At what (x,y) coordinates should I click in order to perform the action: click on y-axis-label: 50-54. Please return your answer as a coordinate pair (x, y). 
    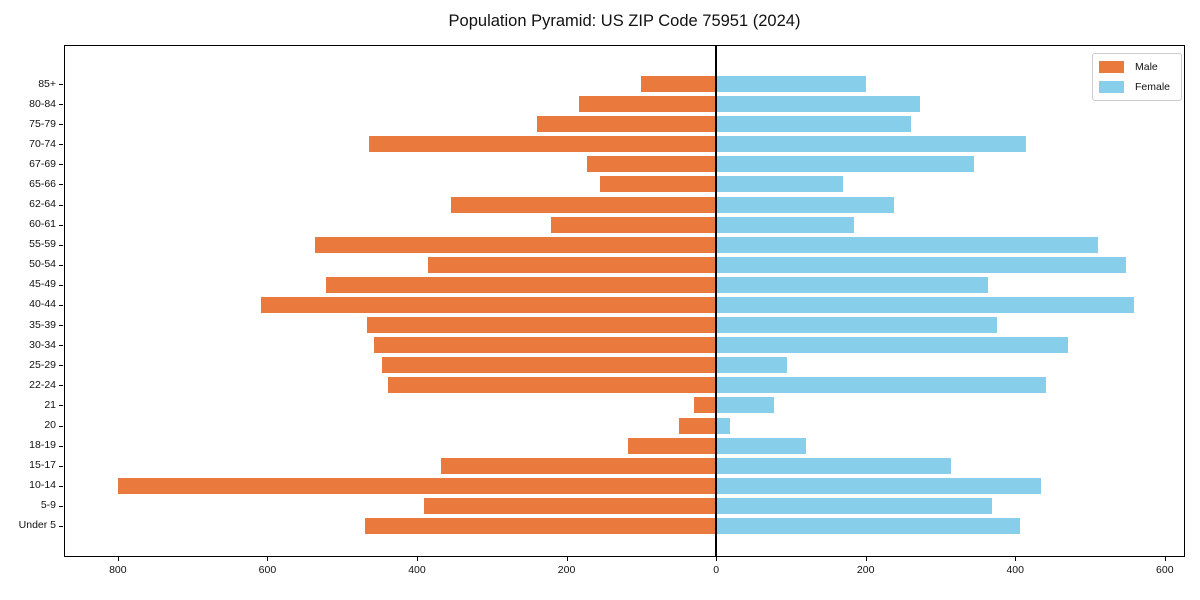
    Looking at the image, I should click on (42, 264).